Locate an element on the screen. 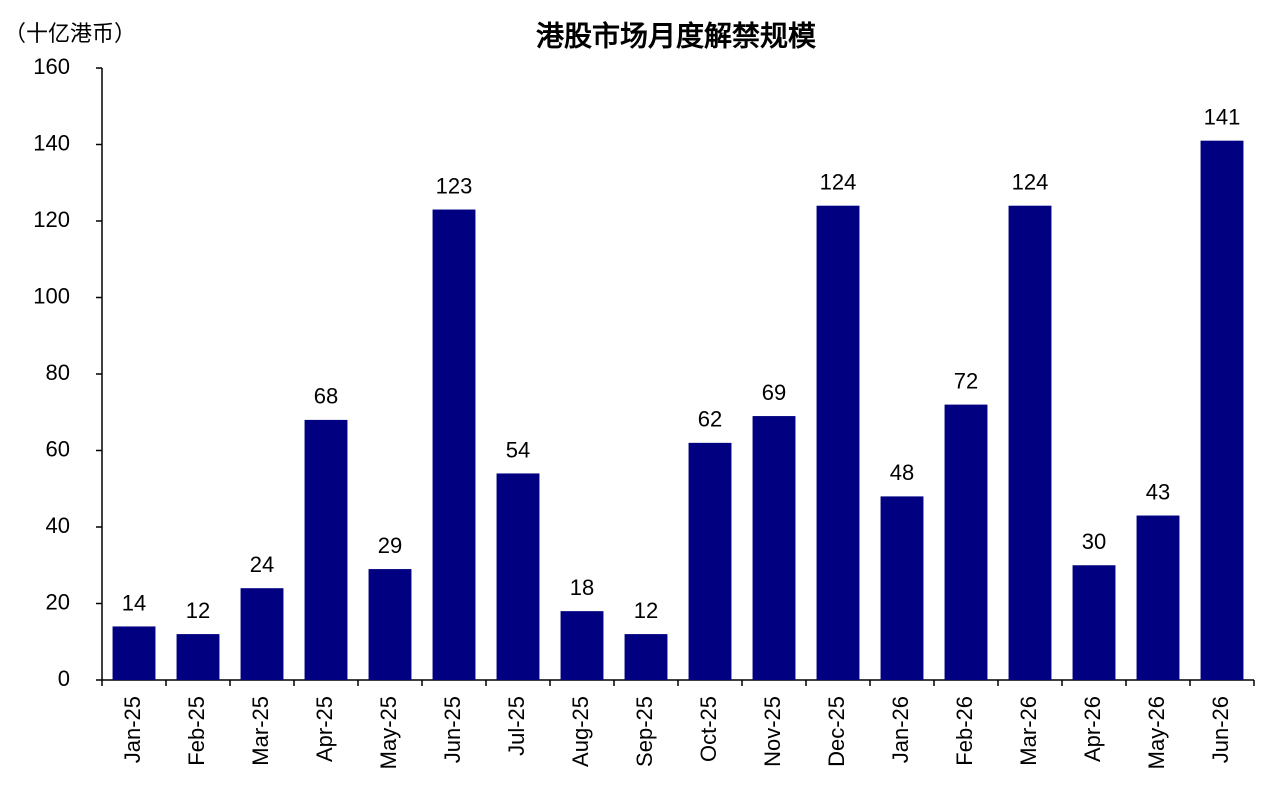 This screenshot has width=1275, height=807. value-label: 69 is located at coordinates (774, 392).